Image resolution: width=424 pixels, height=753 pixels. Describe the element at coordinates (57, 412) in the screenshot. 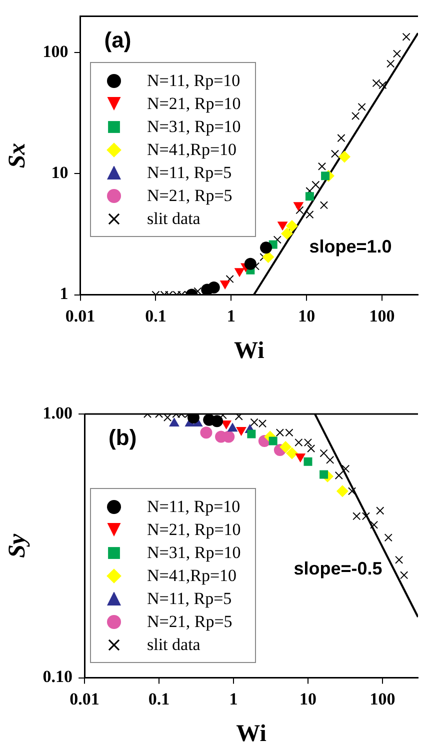

I see `y-tick-label: 1.00` at that location.